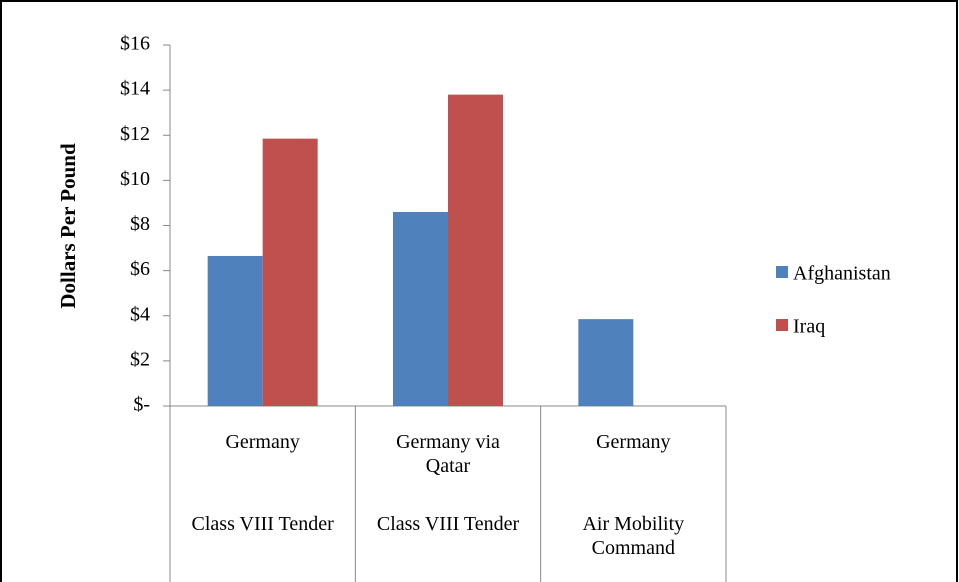 The image size is (959, 582). What do you see at coordinates (135, 134) in the screenshot?
I see `y-tick-label: $12` at bounding box center [135, 134].